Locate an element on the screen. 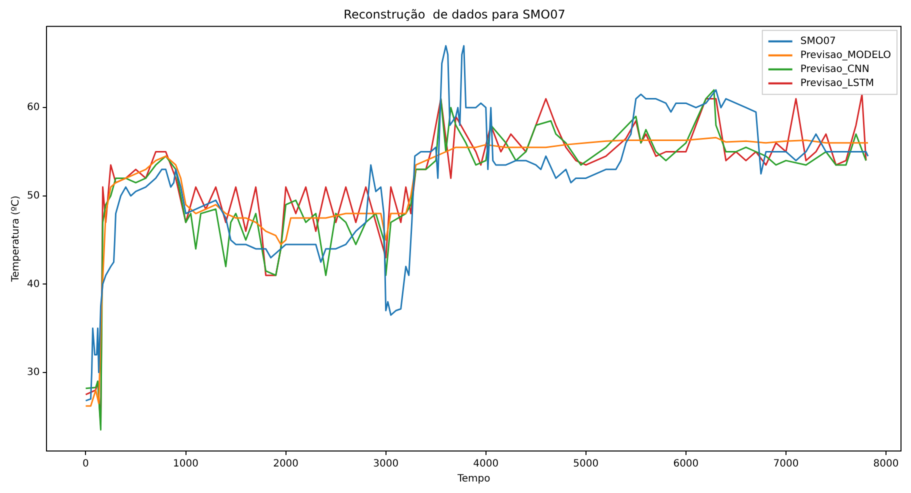  y-tick-label: 60 is located at coordinates (33, 108).